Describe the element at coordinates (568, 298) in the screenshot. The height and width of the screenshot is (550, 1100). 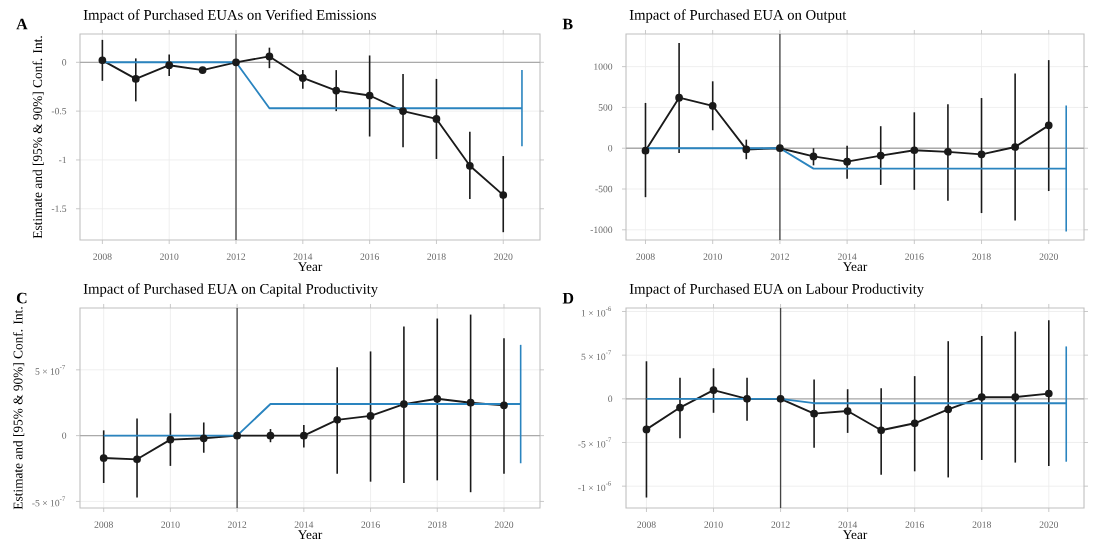
I see `text: D` at that location.